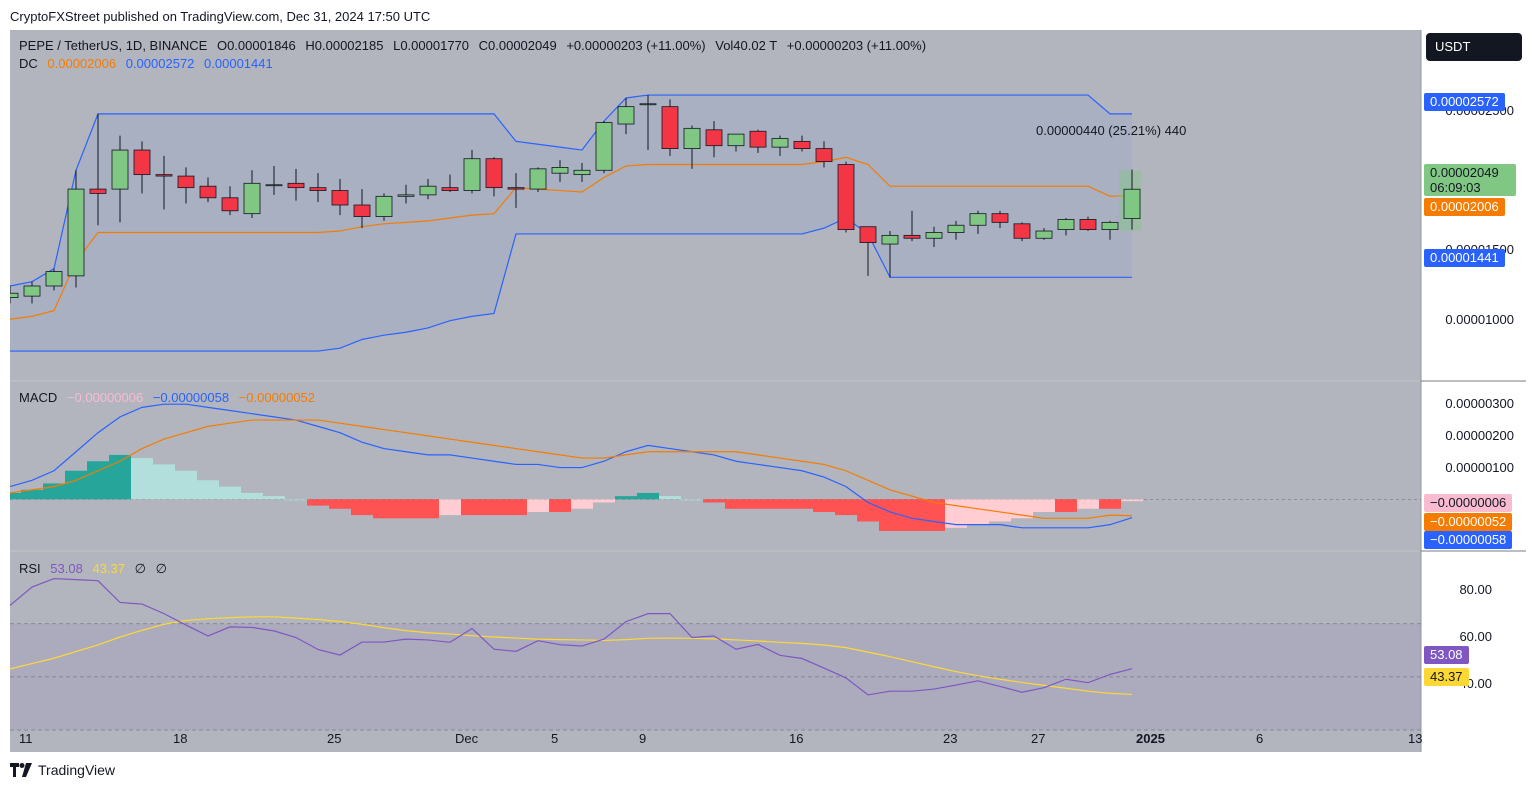  What do you see at coordinates (1468, 540) in the screenshot?
I see `macd-line-tag: −0.00000058` at bounding box center [1468, 540].